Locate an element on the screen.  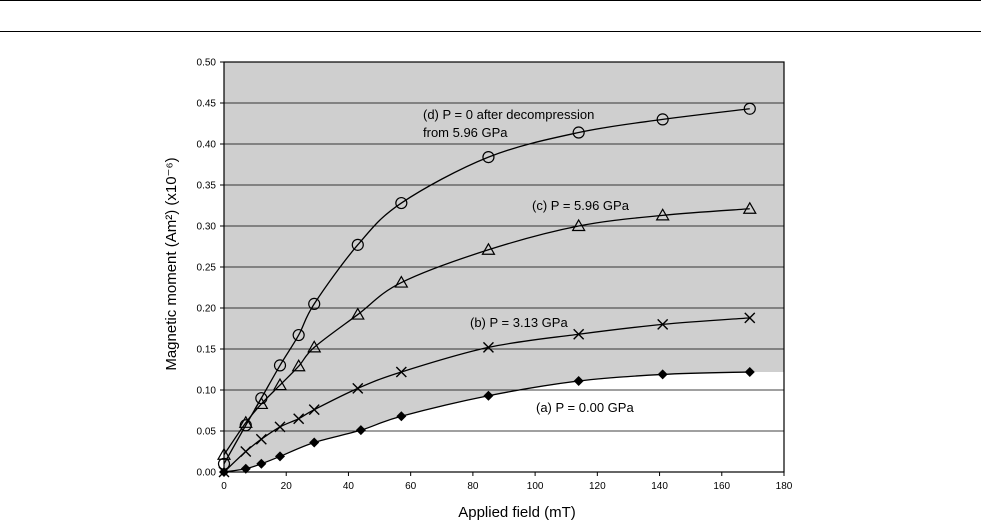
x-tick-label: 60 is located at coordinates (411, 486).